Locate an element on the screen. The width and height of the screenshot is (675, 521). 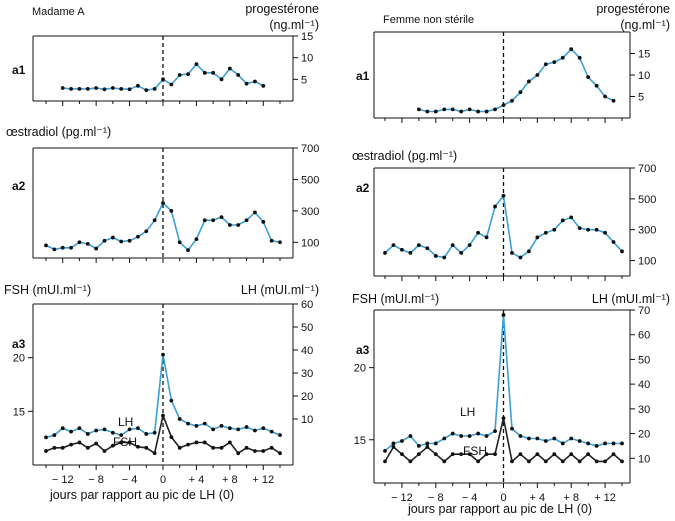
x-tick-label: − 4 is located at coordinates (470, 498).